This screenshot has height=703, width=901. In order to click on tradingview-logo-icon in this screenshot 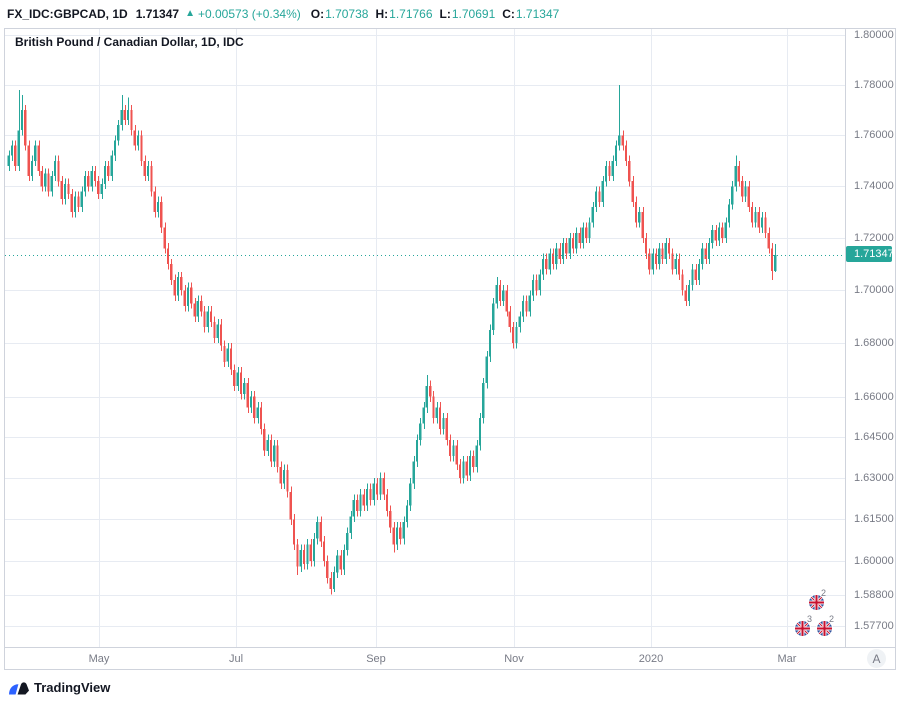, I will do `click(19, 687)`.